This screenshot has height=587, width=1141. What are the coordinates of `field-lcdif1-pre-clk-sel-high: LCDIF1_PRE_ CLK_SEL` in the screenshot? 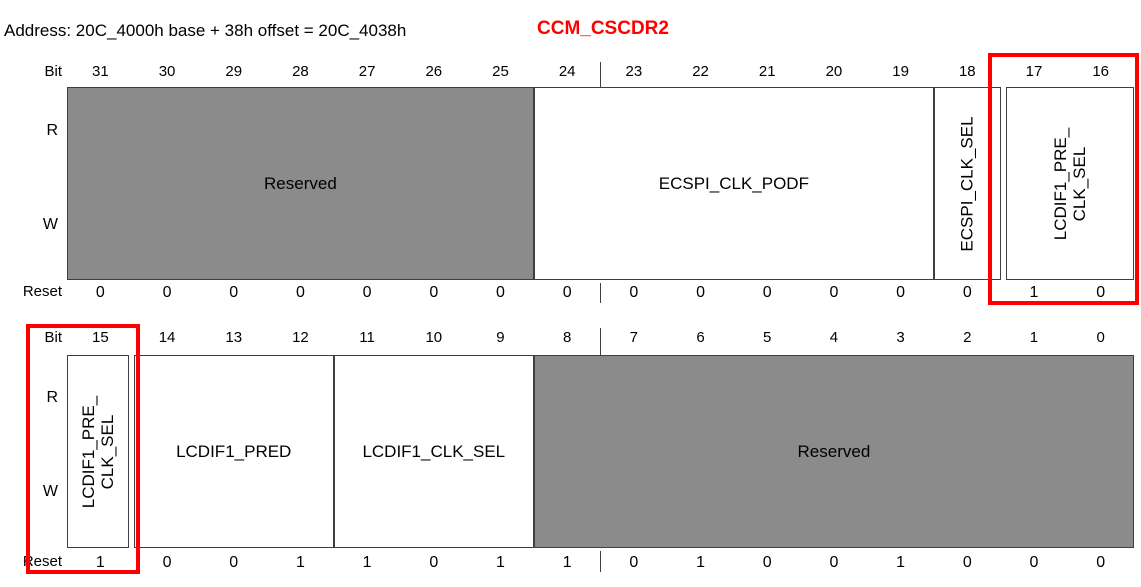 It's located at (1069, 183).